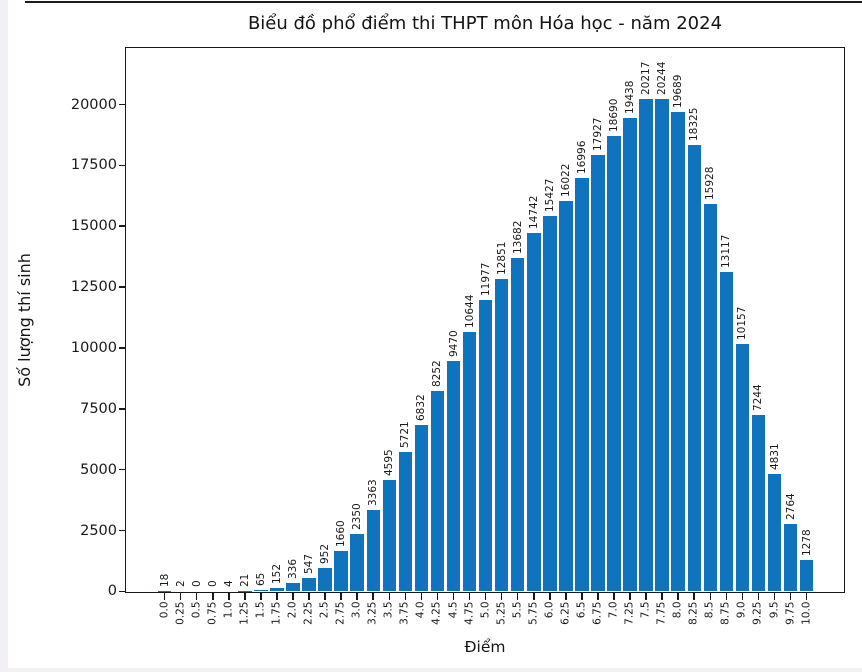 Image resolution: width=862 pixels, height=672 pixels. I want to click on y-tick-label: 20000, so click(93, 104).